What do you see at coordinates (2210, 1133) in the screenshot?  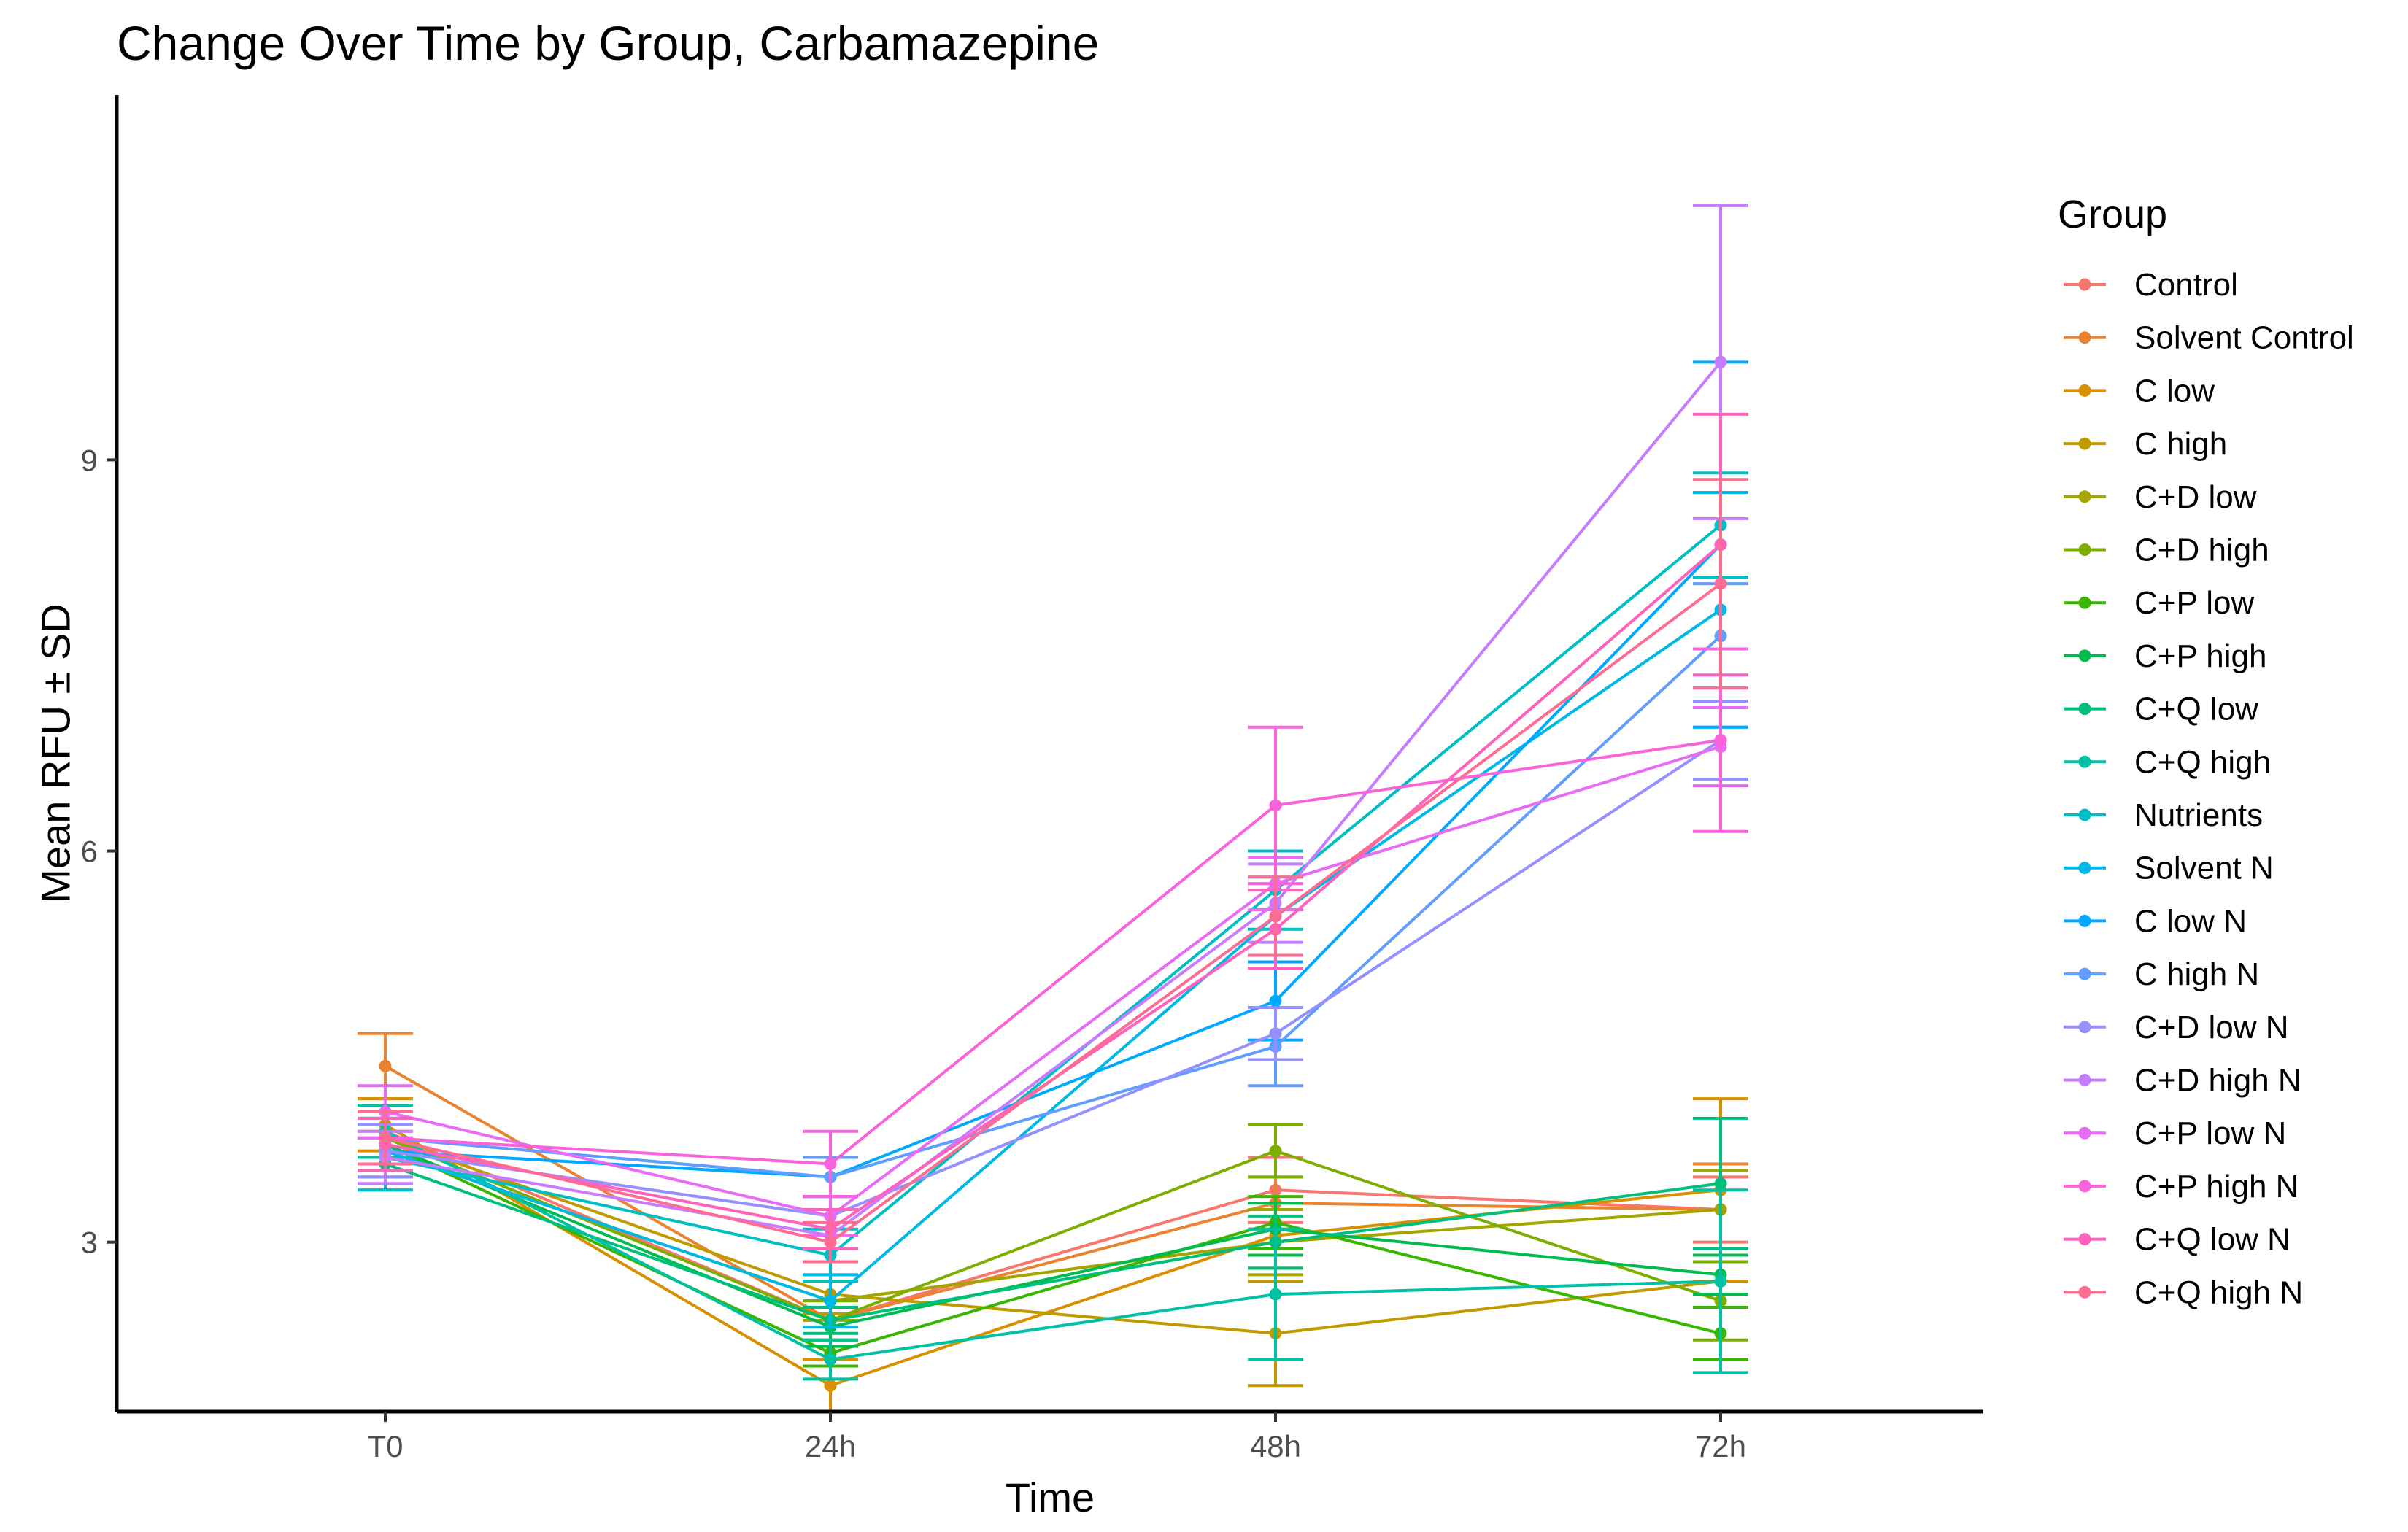 I see `legend-label: C+P low N` at bounding box center [2210, 1133].